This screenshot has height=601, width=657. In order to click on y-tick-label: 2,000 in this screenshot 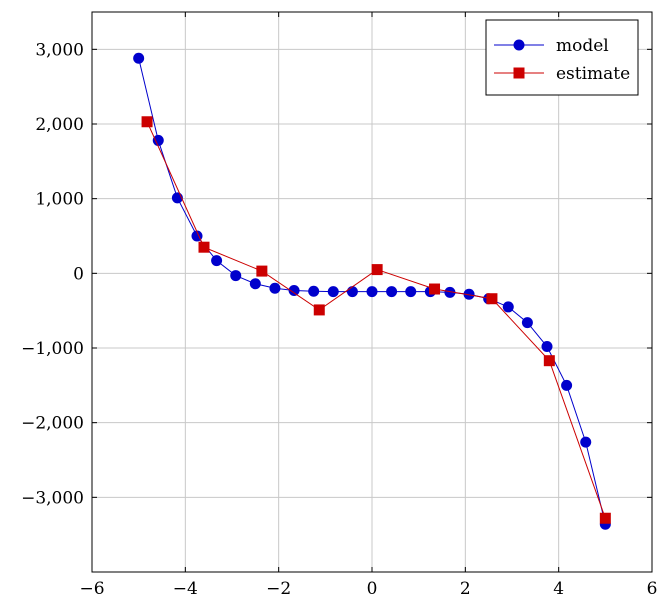, I will do `click(59, 125)`.